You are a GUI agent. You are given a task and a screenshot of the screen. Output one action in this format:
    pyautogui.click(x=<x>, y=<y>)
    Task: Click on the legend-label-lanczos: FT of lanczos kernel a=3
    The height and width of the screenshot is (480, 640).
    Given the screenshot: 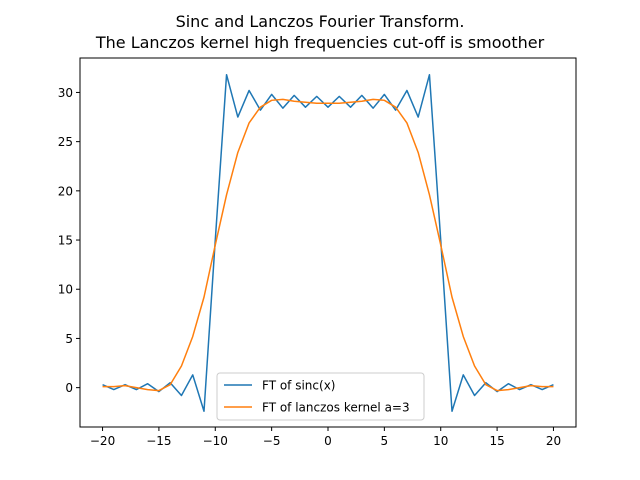 What is the action you would take?
    pyautogui.click(x=336, y=408)
    